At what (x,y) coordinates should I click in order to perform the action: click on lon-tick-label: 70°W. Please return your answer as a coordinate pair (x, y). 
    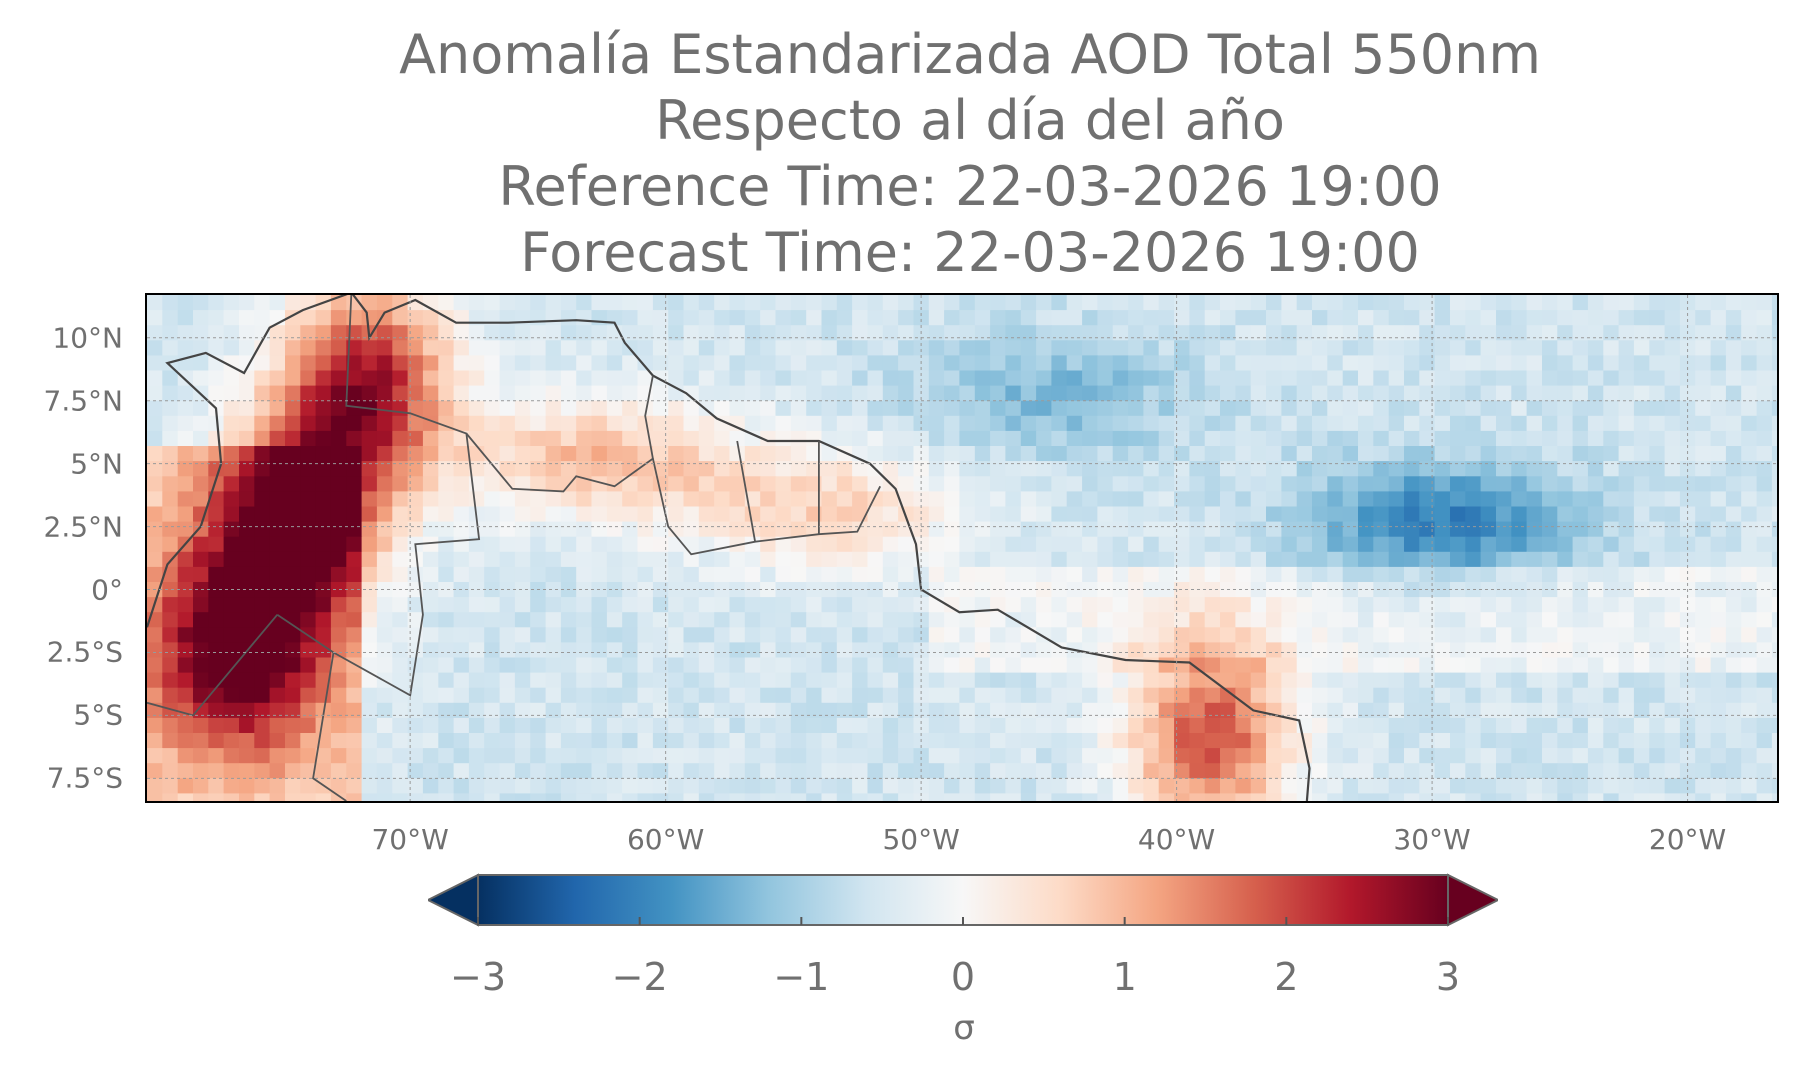
    Looking at the image, I should click on (410, 839).